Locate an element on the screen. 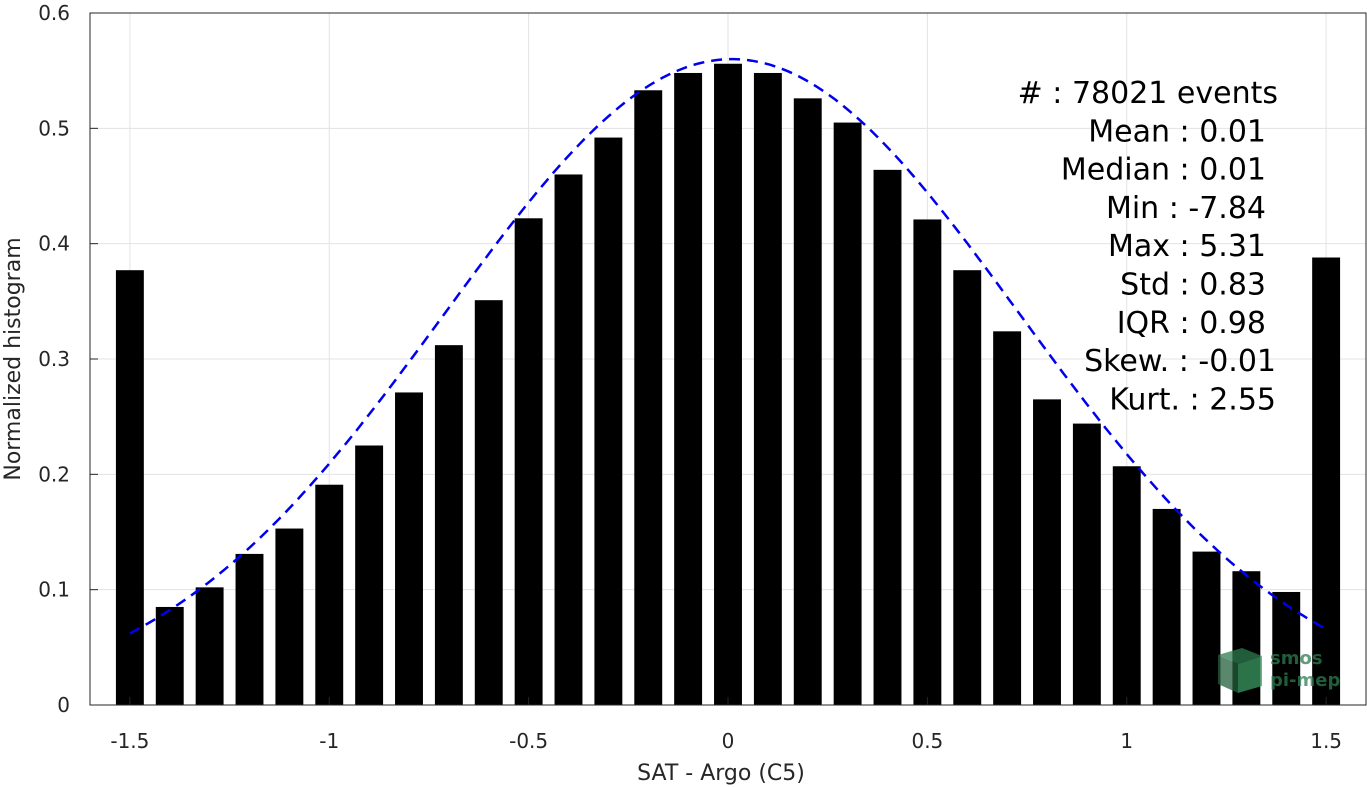 The height and width of the screenshot is (787, 1367). x-tick-labels: -1.5 -1 -0.5 0 0.5 1 1.5 is located at coordinates (726, 725).